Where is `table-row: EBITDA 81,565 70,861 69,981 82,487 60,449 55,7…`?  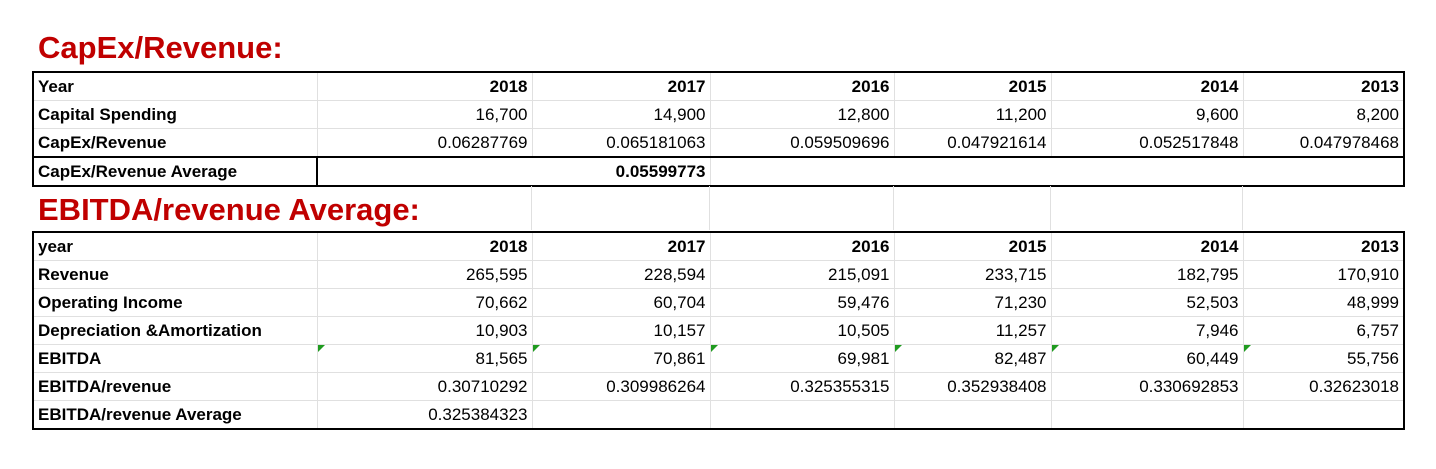 table-row: EBITDA 81,565 70,861 69,981 82,487 60,449 55,7… is located at coordinates (719, 358).